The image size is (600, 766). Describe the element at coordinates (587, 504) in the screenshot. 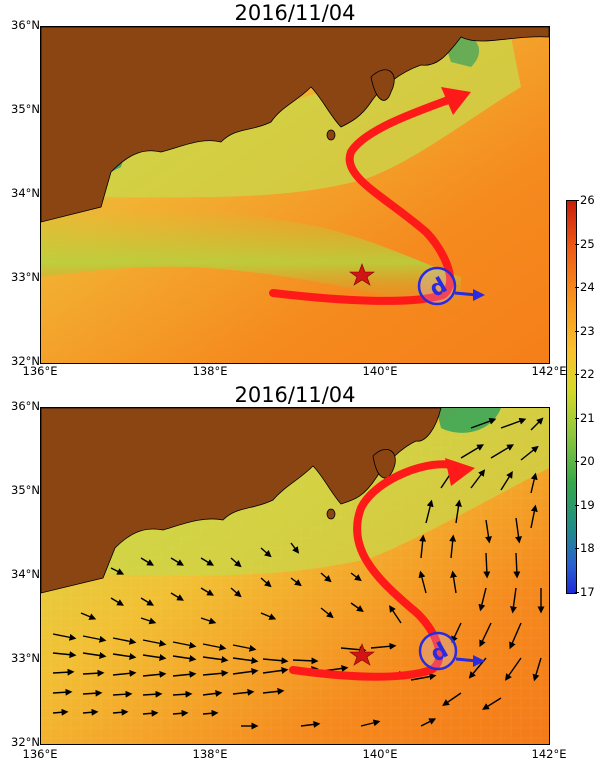

I see `colorbar-tick-label: 19` at that location.